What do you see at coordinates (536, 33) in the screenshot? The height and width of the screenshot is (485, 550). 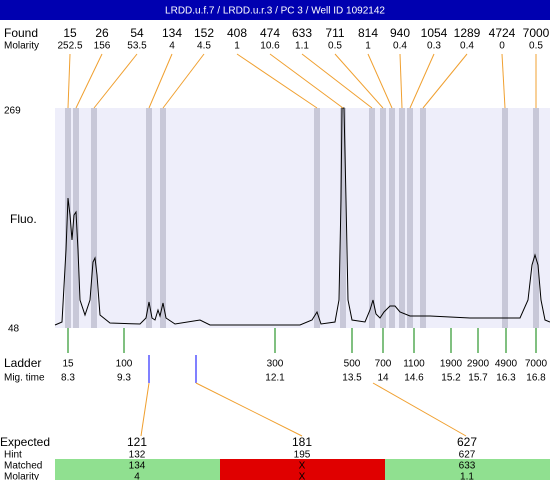 I see `peak-size: 7000` at bounding box center [536, 33].